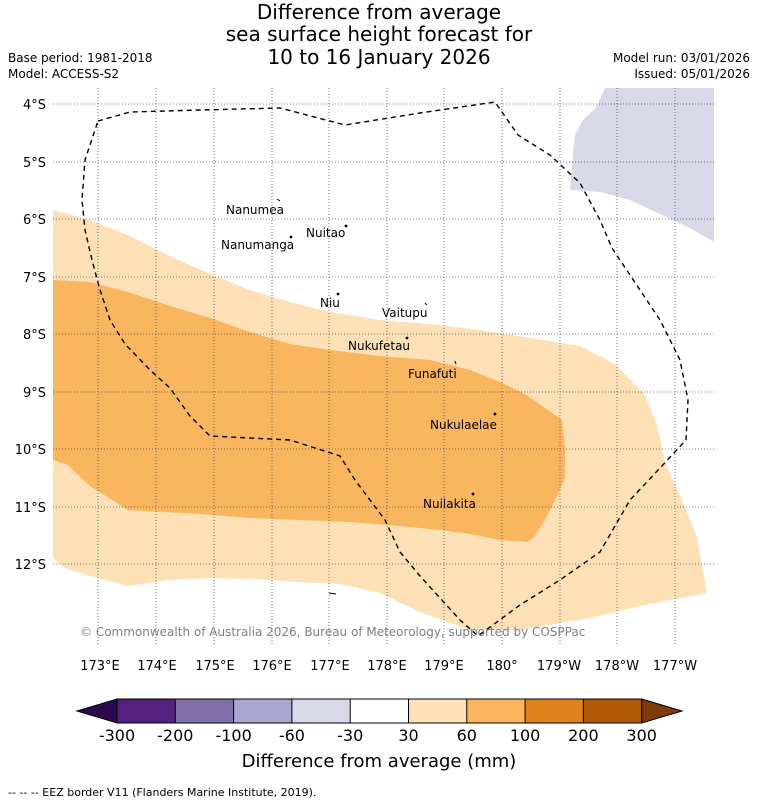  Describe the element at coordinates (175, 735) in the screenshot. I see `colorbar-tick-neg-200: -200` at that location.